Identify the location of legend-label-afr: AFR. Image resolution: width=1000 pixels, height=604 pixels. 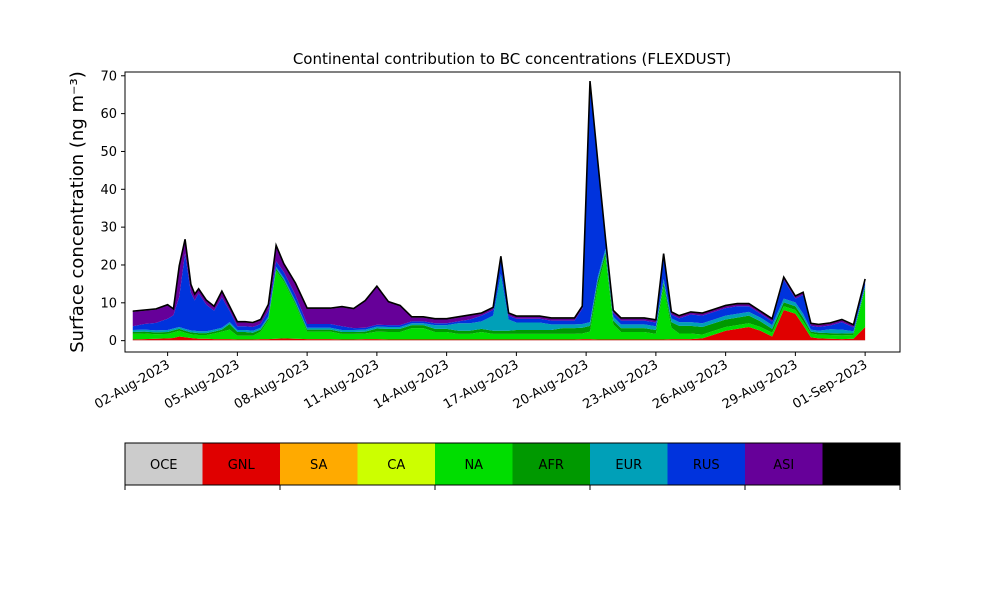
(551, 465).